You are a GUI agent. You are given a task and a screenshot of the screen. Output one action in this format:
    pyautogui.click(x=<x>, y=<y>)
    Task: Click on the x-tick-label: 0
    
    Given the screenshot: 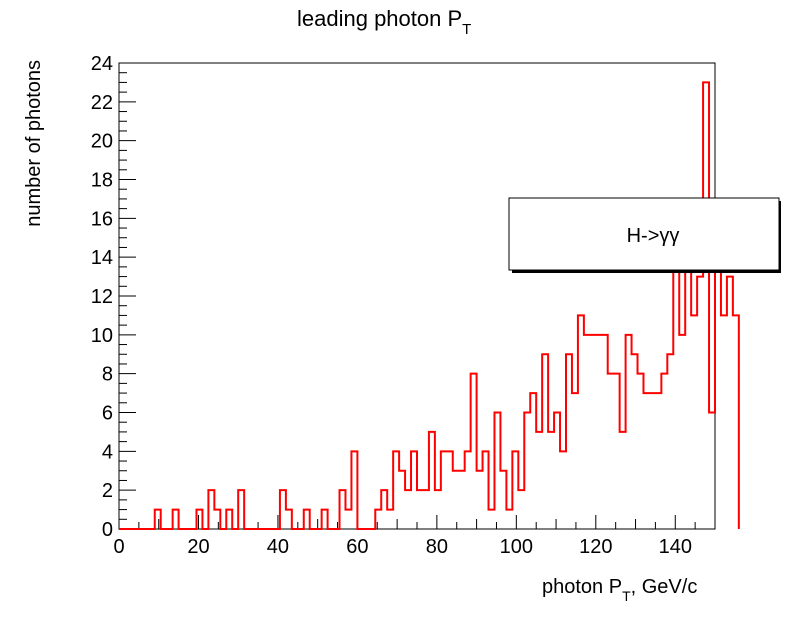 What is the action you would take?
    pyautogui.click(x=118, y=547)
    